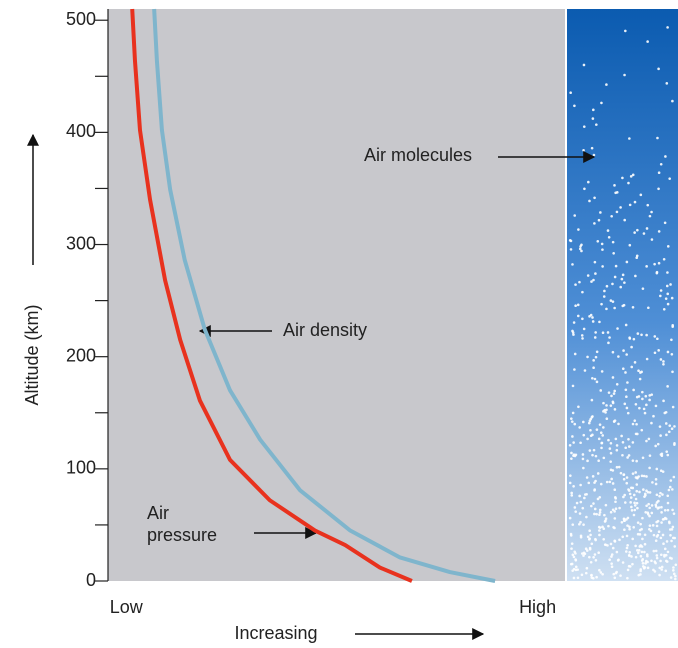 The width and height of the screenshot is (678, 648). What do you see at coordinates (418, 155) in the screenshot?
I see `annotation: Air molecules` at bounding box center [418, 155].